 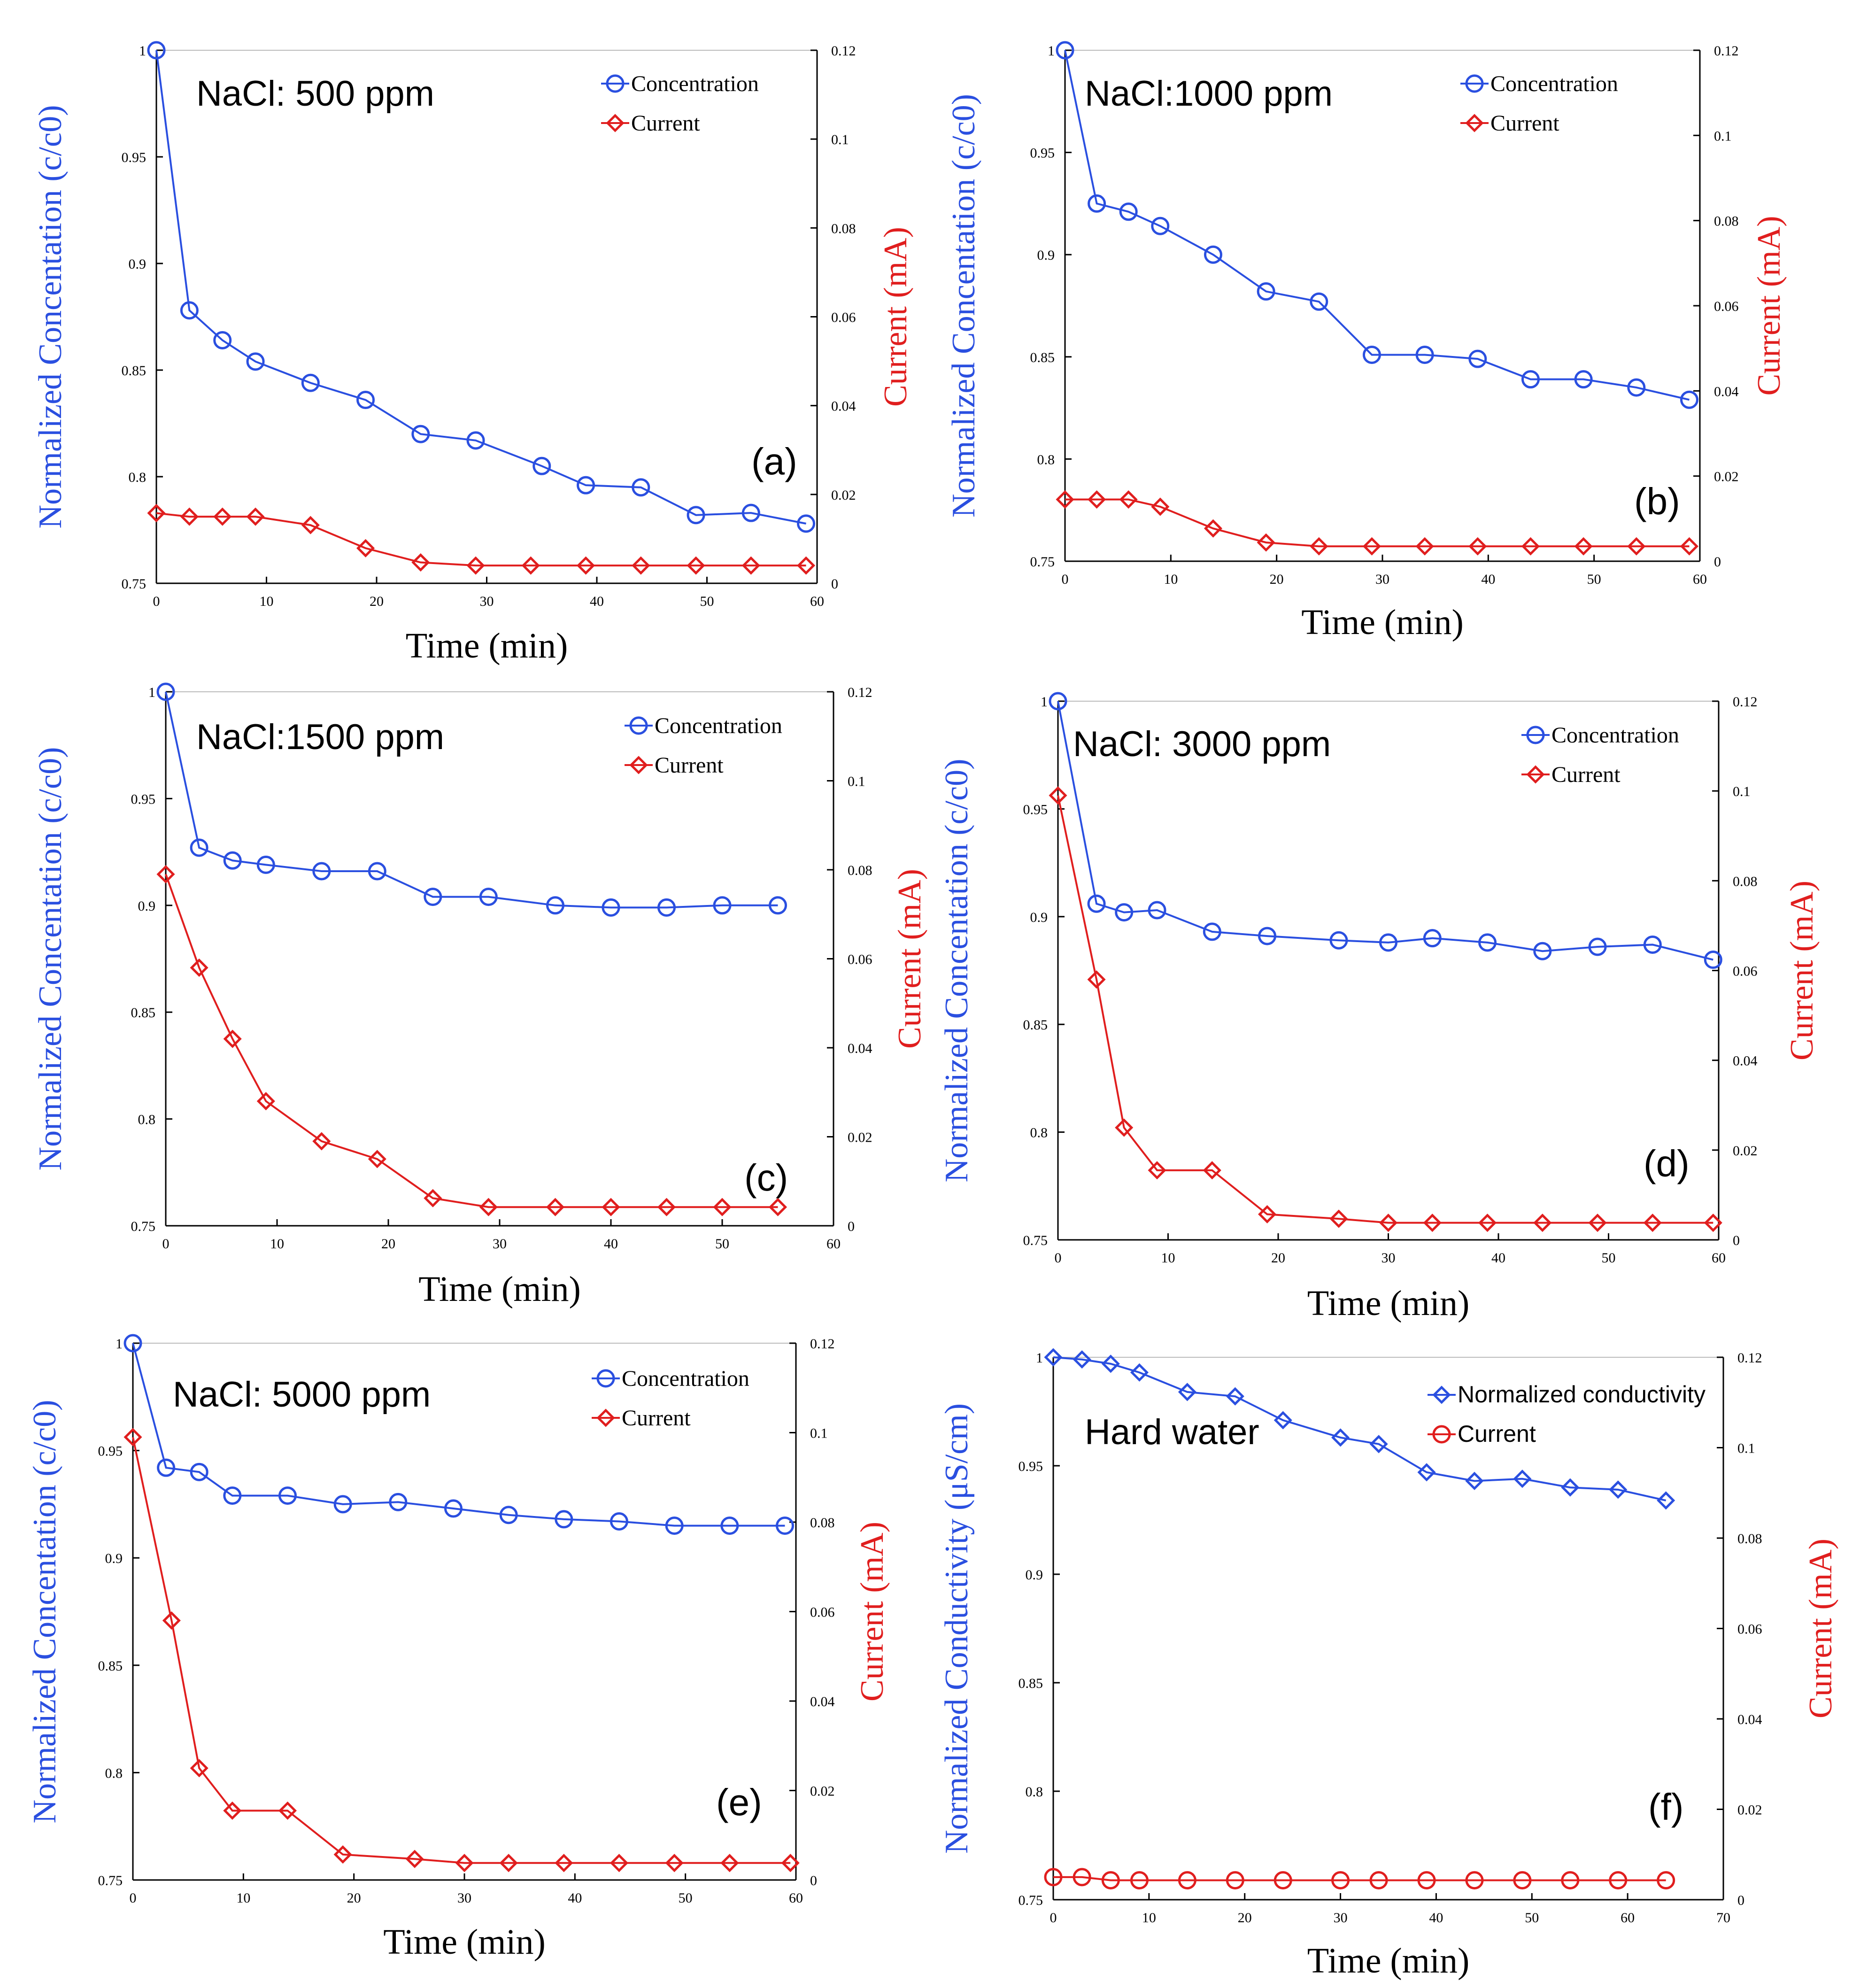 What do you see at coordinates (957, 1628) in the screenshot?
I see `y-axis-title: Normalized Conductivity (μS/cm)` at bounding box center [957, 1628].